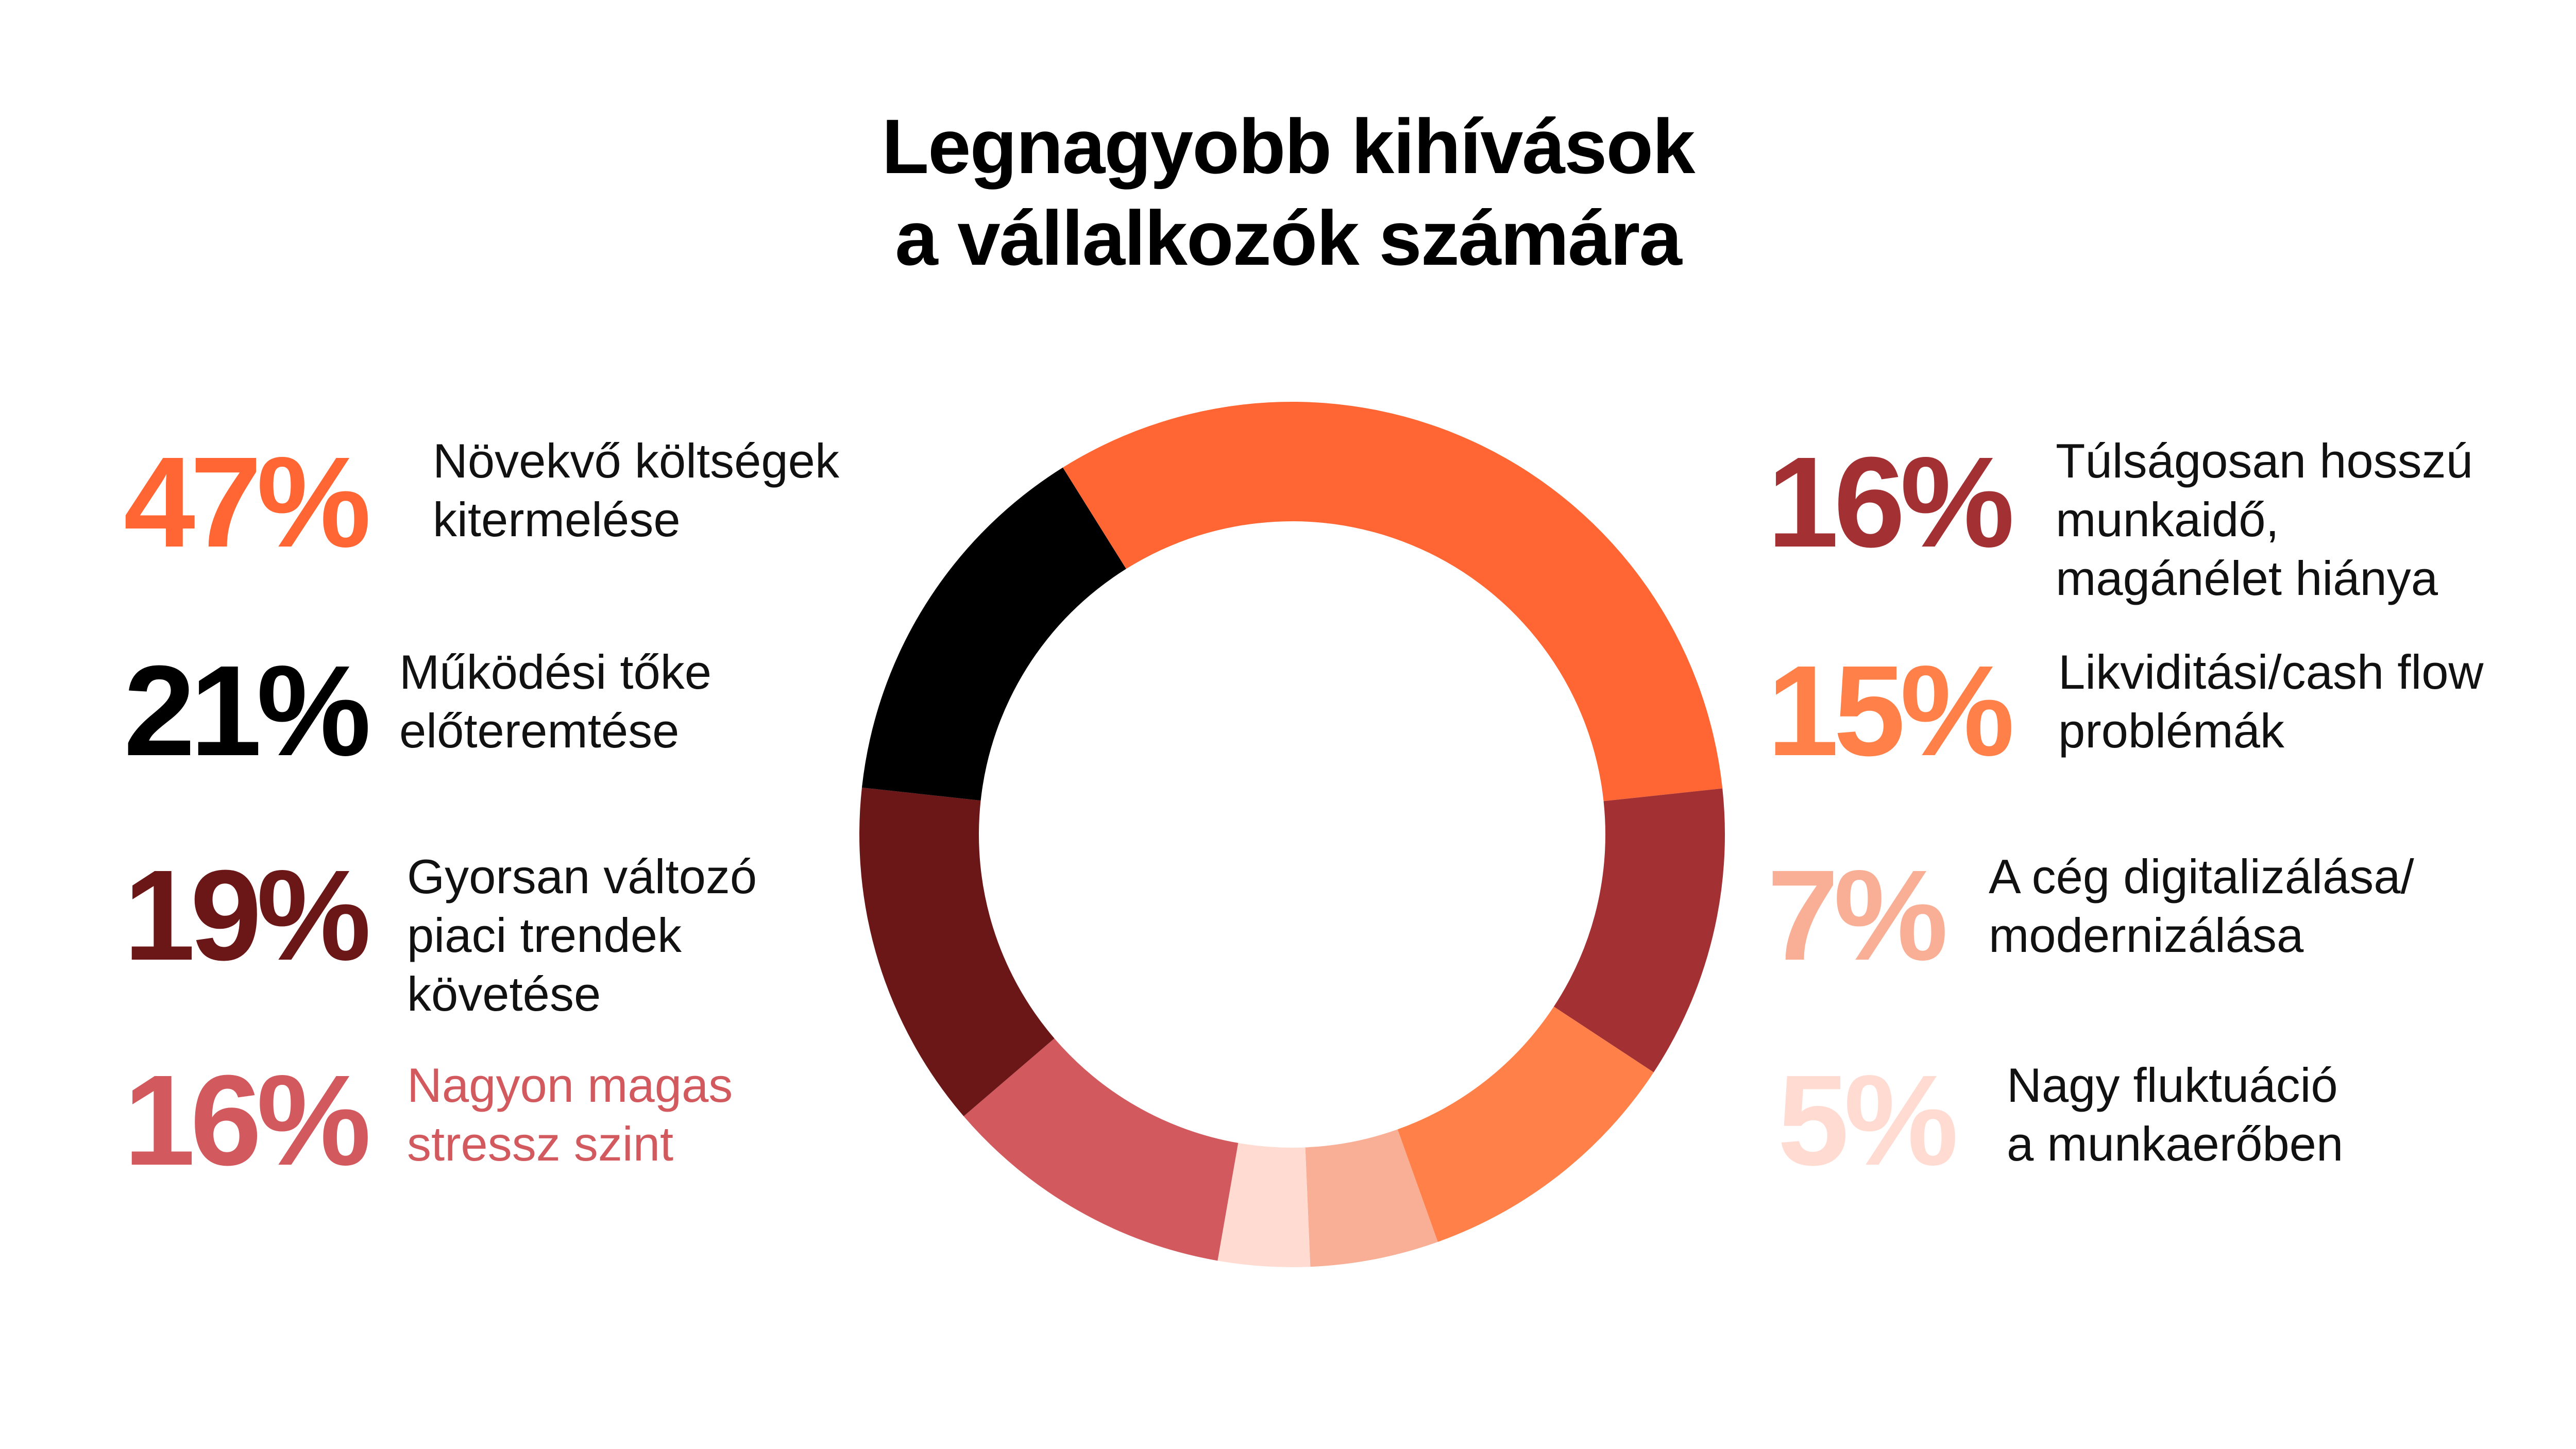 Image resolution: width=2576 pixels, height=1449 pixels. What do you see at coordinates (1264, 1205) in the screenshot?
I see `donut-slice-fluctuation` at bounding box center [1264, 1205].